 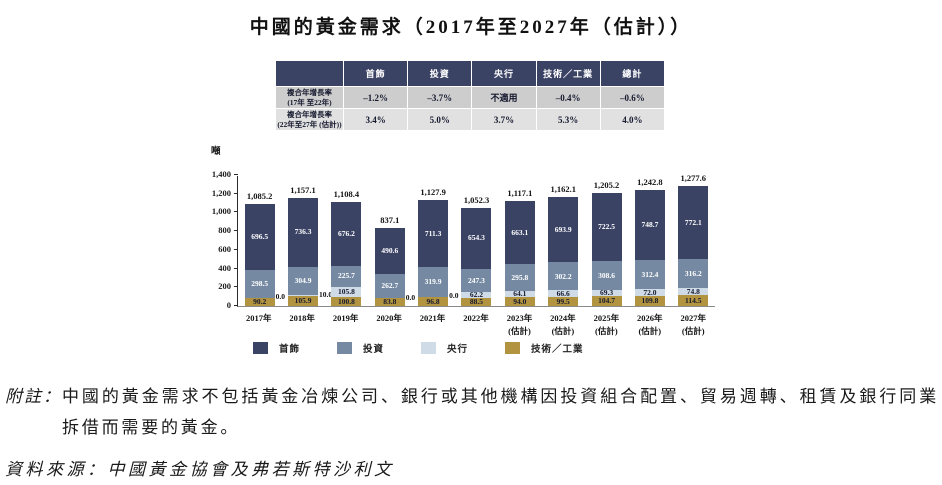 I want to click on x-axis-label: 2021年, so click(x=432, y=325).